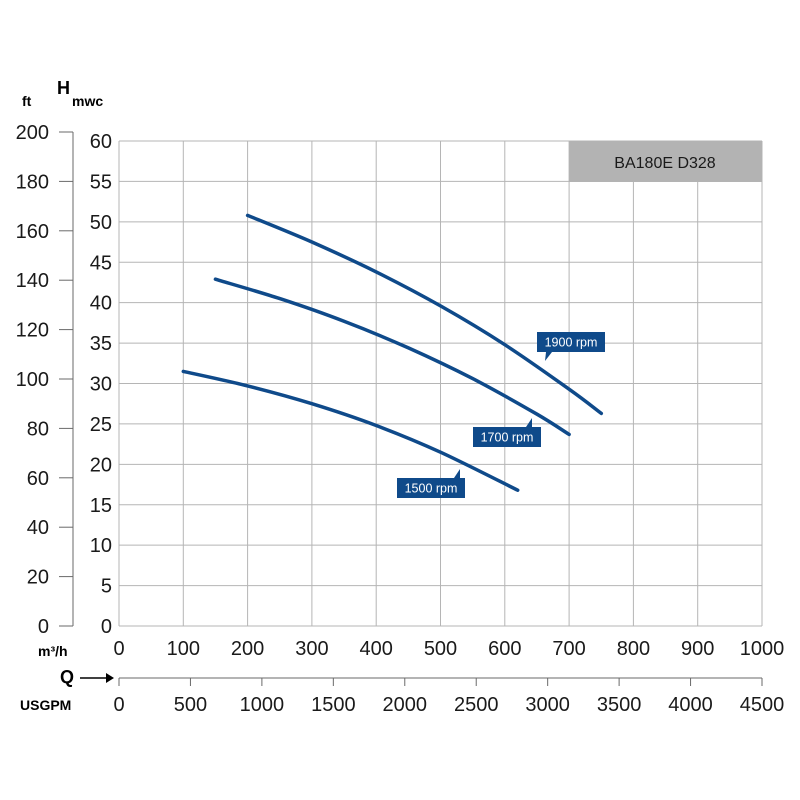 The height and width of the screenshot is (800, 800). I want to click on ft-axis: 0 20 40 60 80 100 120 140 160 180 200, so click(45, 380).